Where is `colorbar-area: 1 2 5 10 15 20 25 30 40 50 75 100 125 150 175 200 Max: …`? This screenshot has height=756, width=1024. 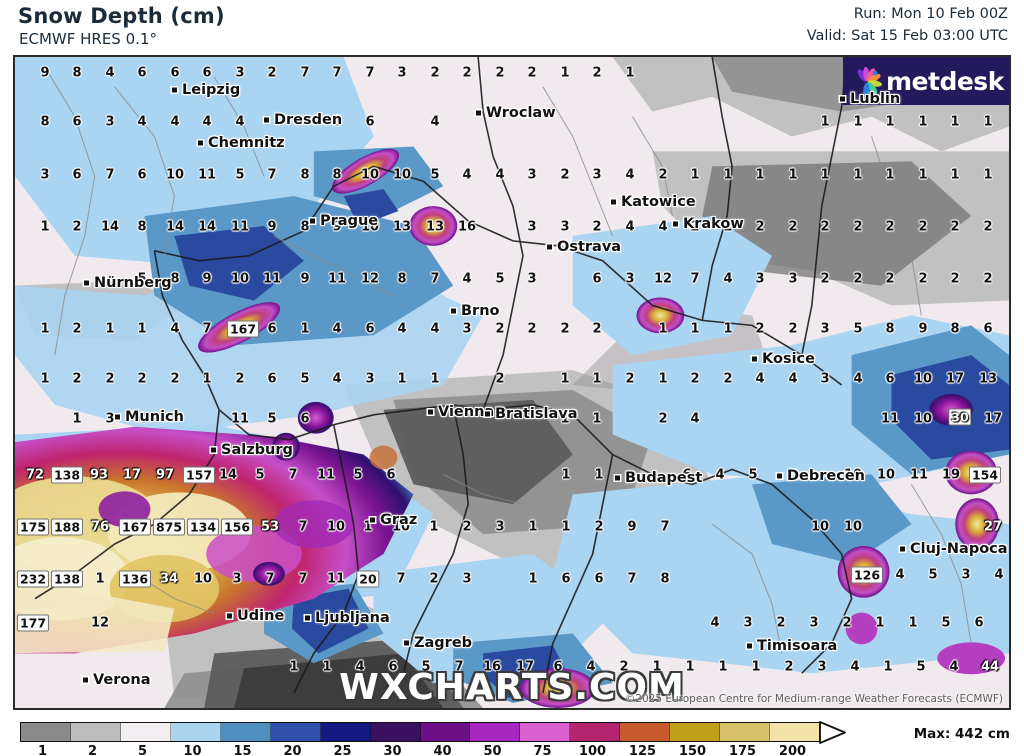
colorbar-area: 1 2 5 10 15 20 25 30 40 50 75 100 125 150 175 200 Max: … is located at coordinates (512, 734).